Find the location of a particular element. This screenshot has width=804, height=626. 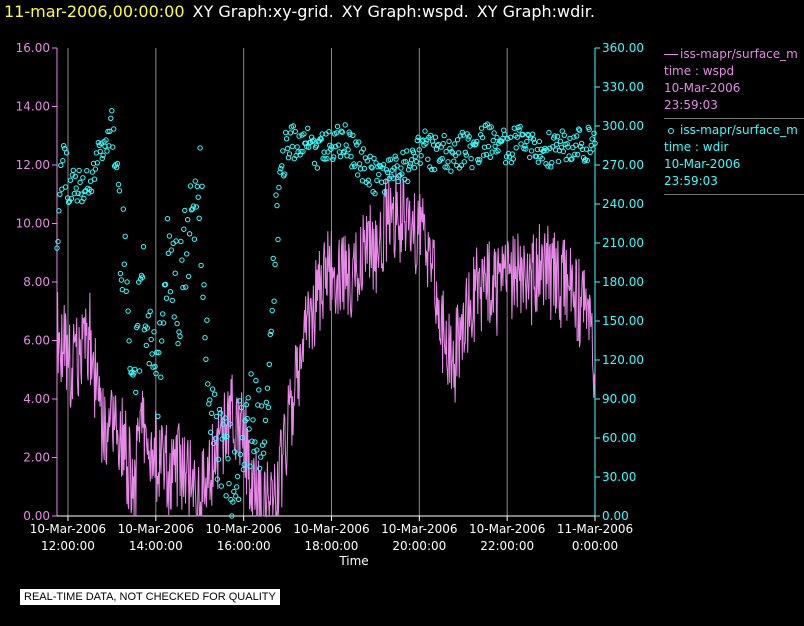

legend-time: 23:59:03 is located at coordinates (691, 105).